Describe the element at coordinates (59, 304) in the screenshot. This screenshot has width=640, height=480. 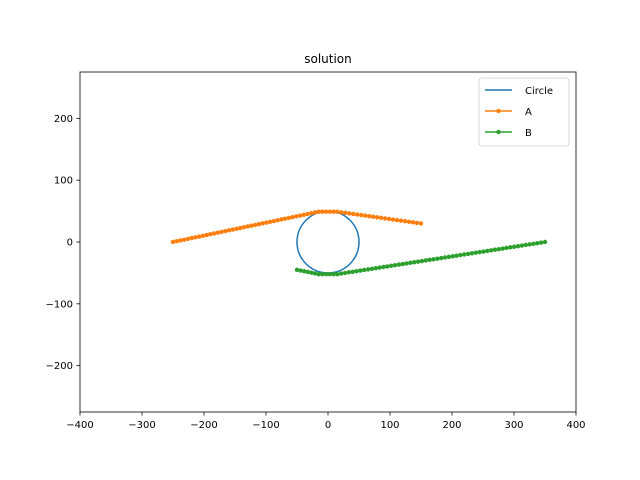
I see `y-tick-label: −100` at that location.